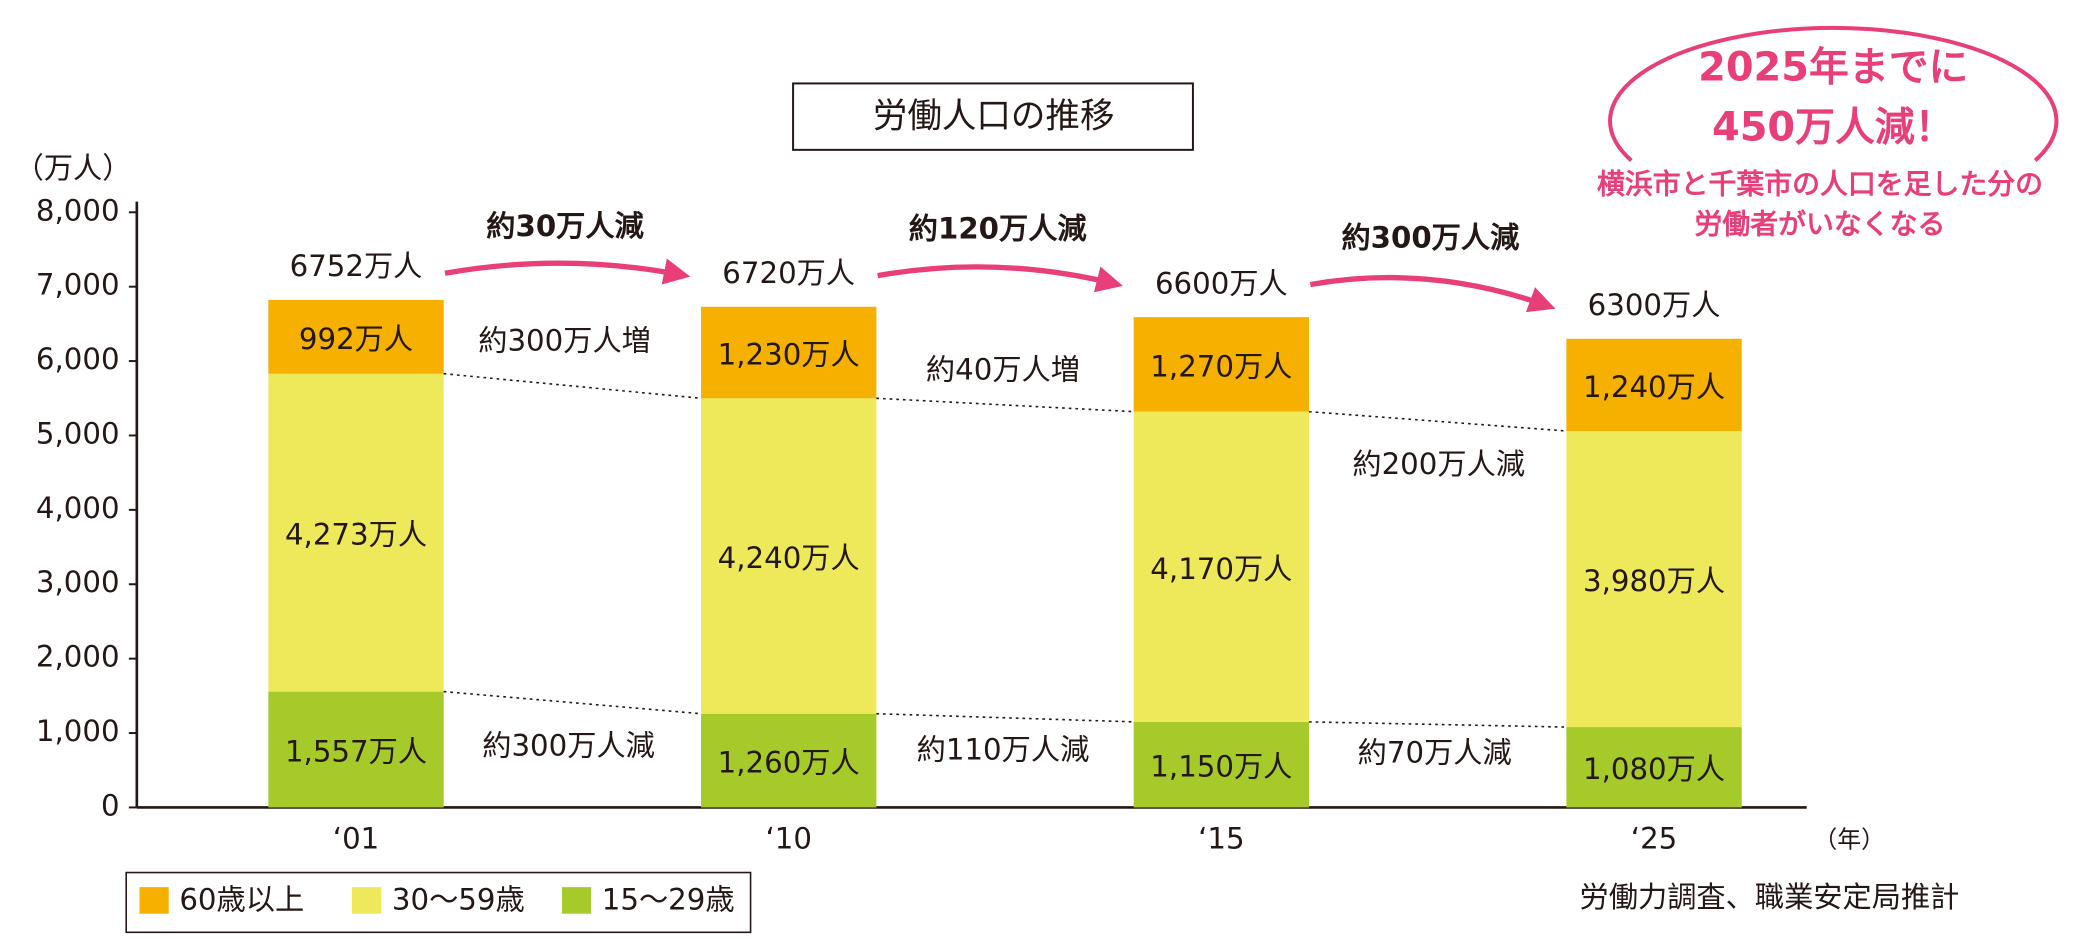 The image size is (2083, 944). Describe the element at coordinates (78, 731) in the screenshot. I see `y-tick-label: 1,000` at that location.